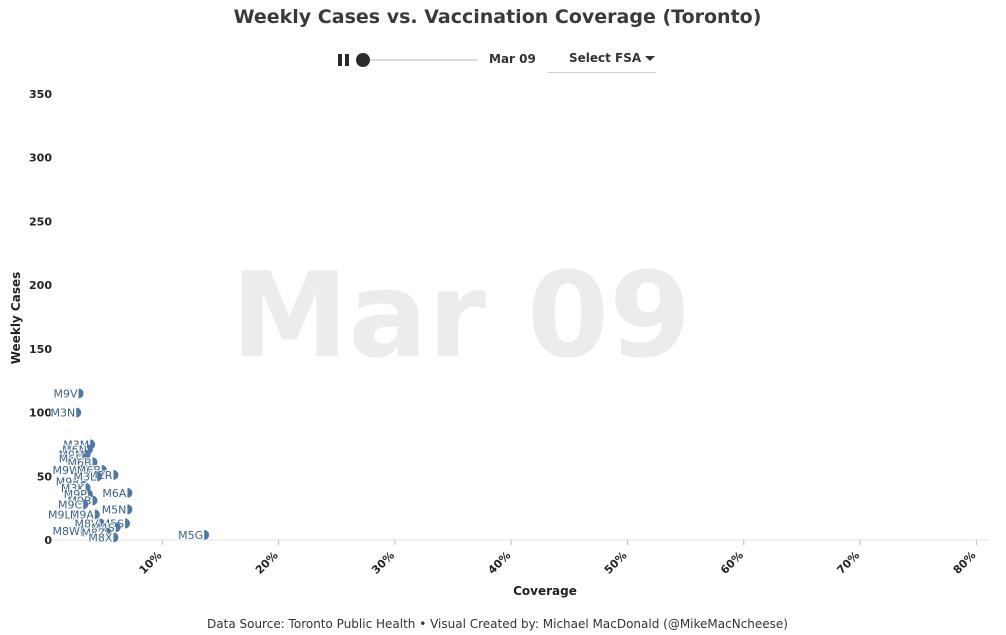  I want to click on data-point-label: M9L, so click(59, 515).